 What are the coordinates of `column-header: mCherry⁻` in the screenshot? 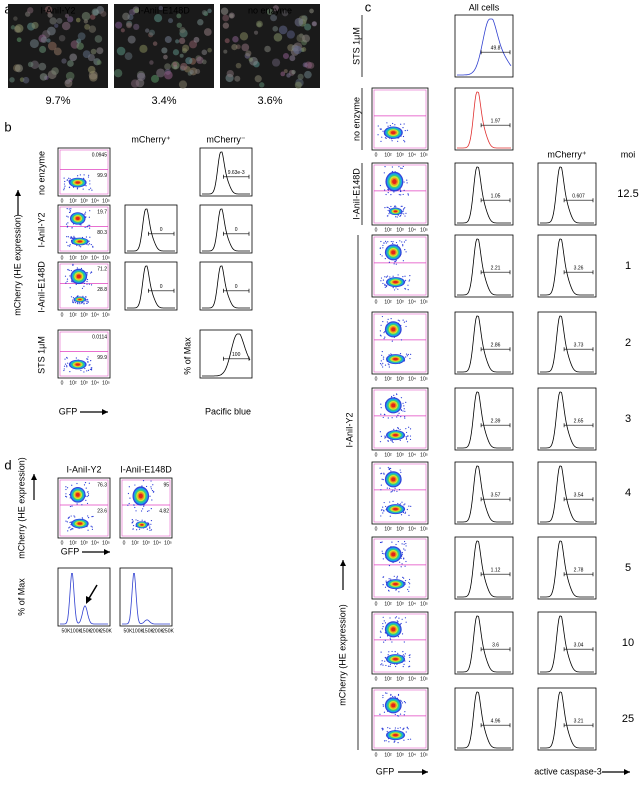 It's located at (226, 139).